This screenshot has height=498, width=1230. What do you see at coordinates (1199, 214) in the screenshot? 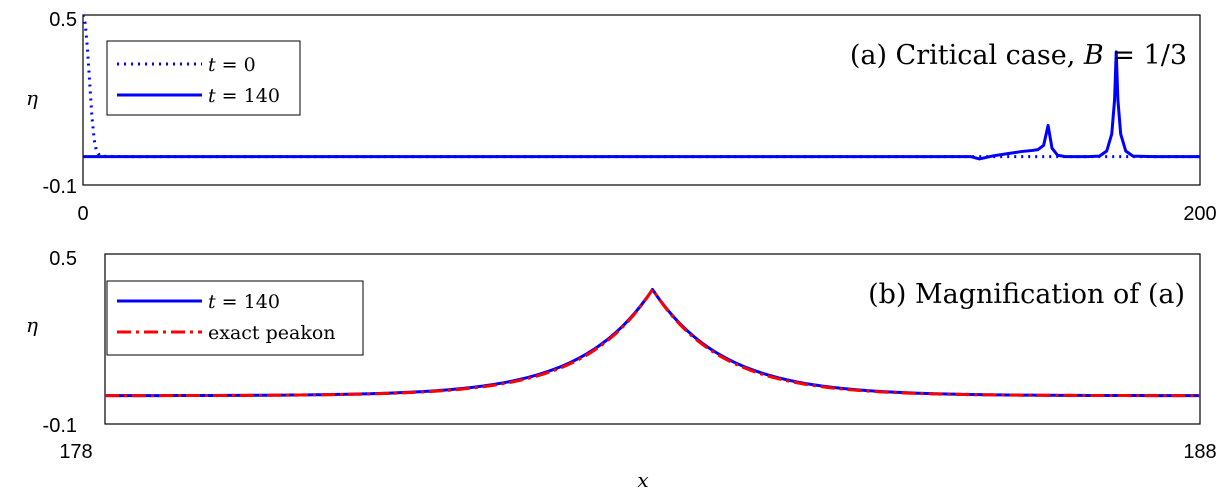
I see `x-tick-right-a: 200` at bounding box center [1199, 214].